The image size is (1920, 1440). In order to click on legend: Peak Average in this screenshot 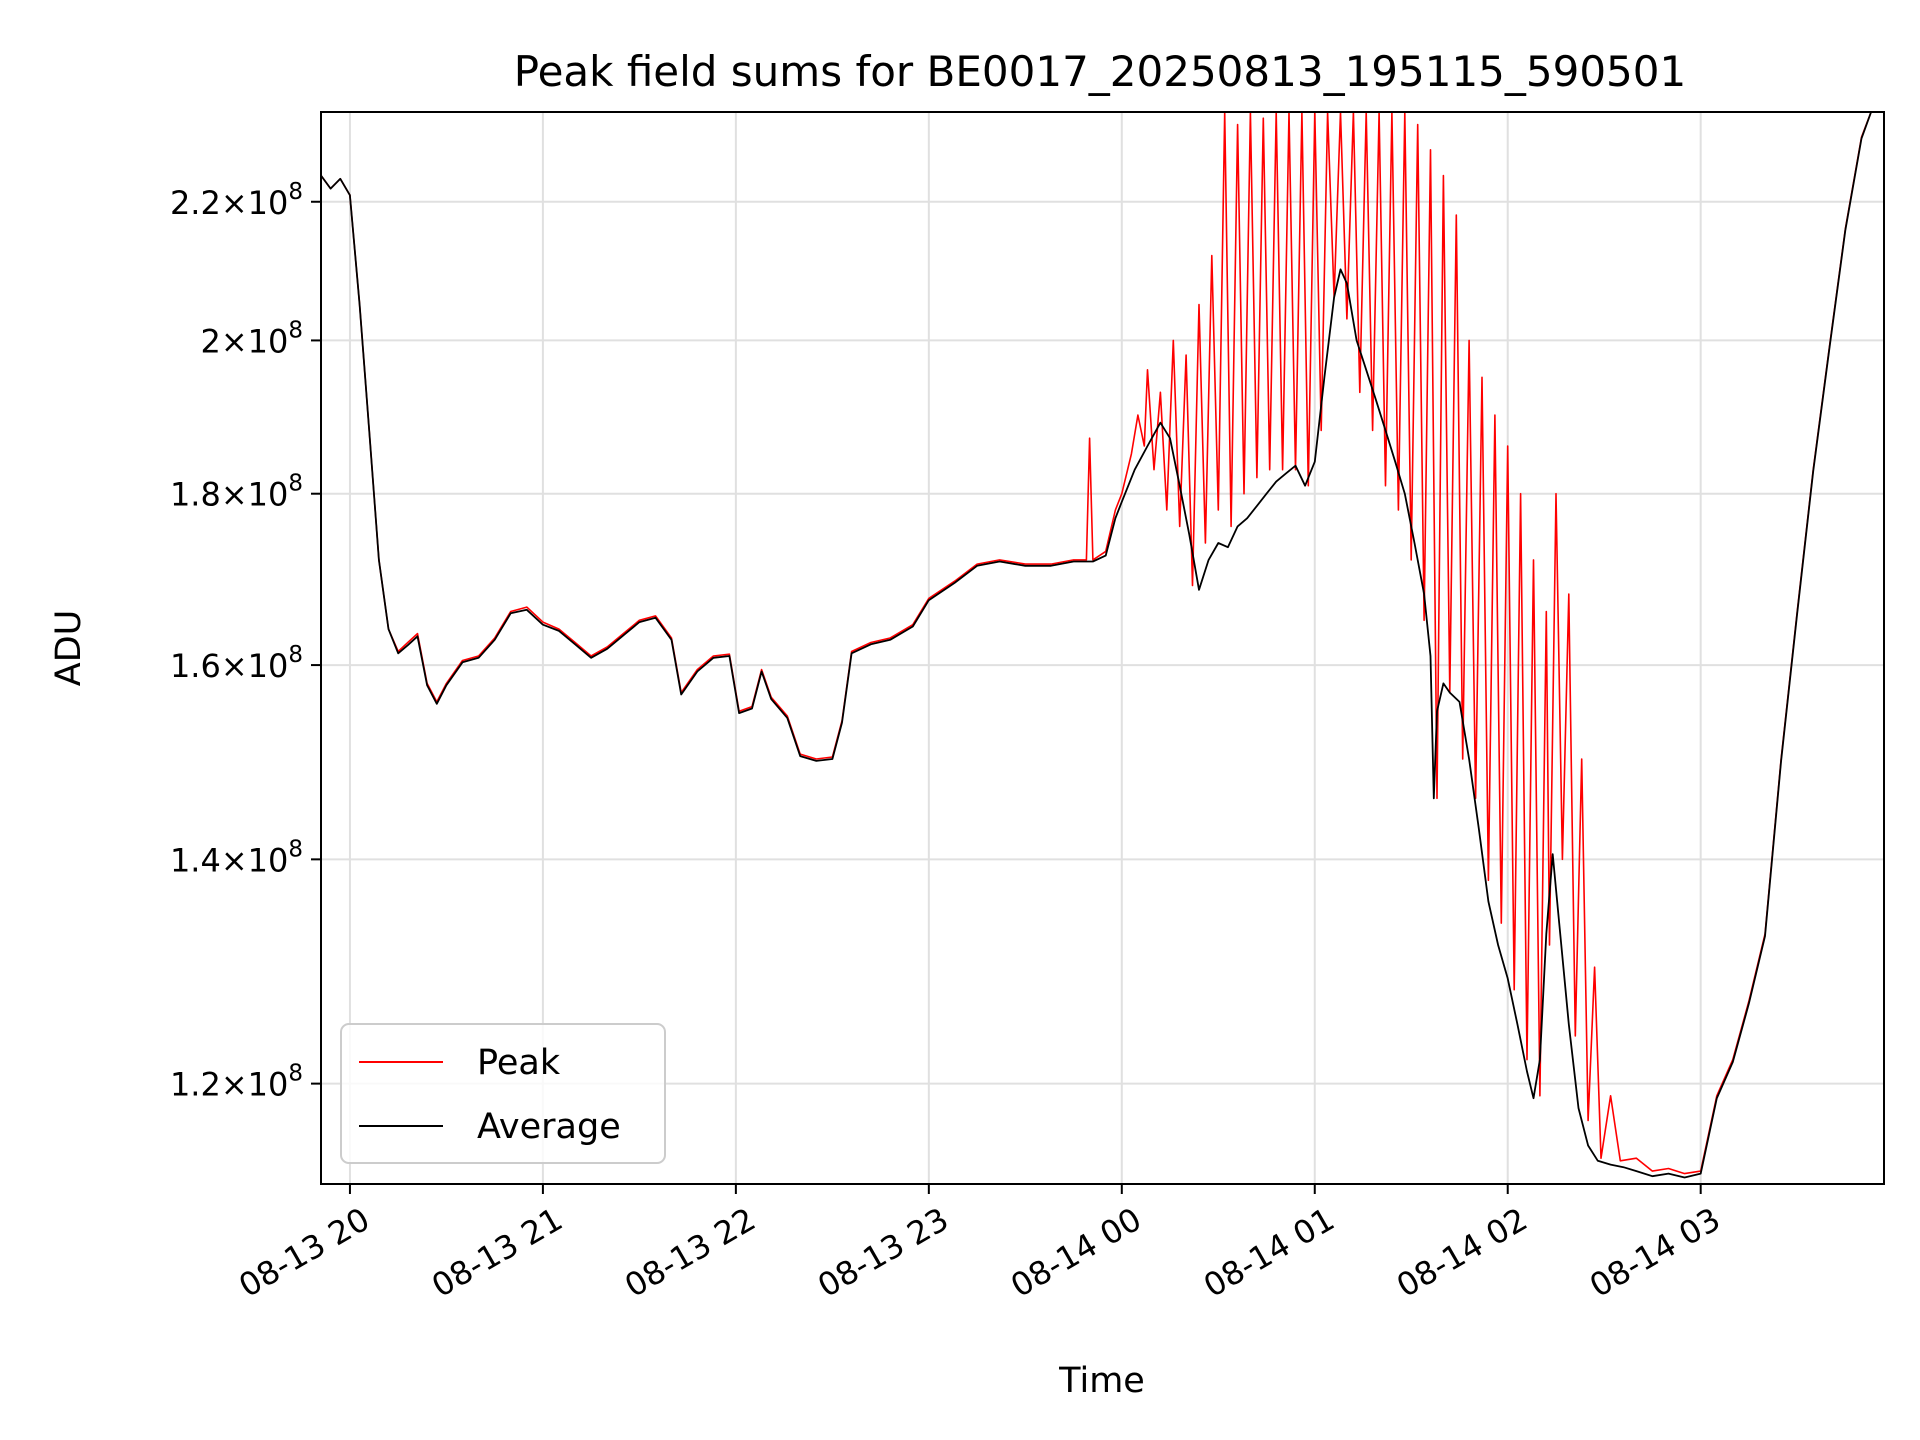, I will do `click(503, 1093)`.